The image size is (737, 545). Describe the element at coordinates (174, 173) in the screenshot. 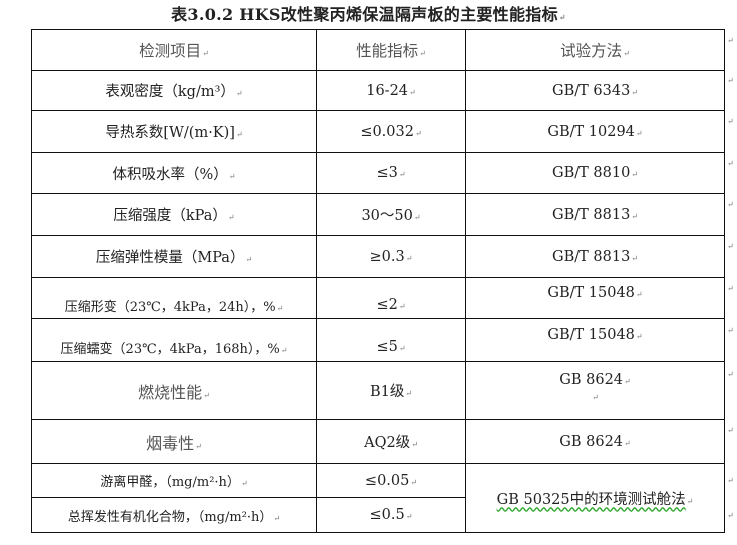

I see `item-cell: 体积吸水率（%）` at that location.